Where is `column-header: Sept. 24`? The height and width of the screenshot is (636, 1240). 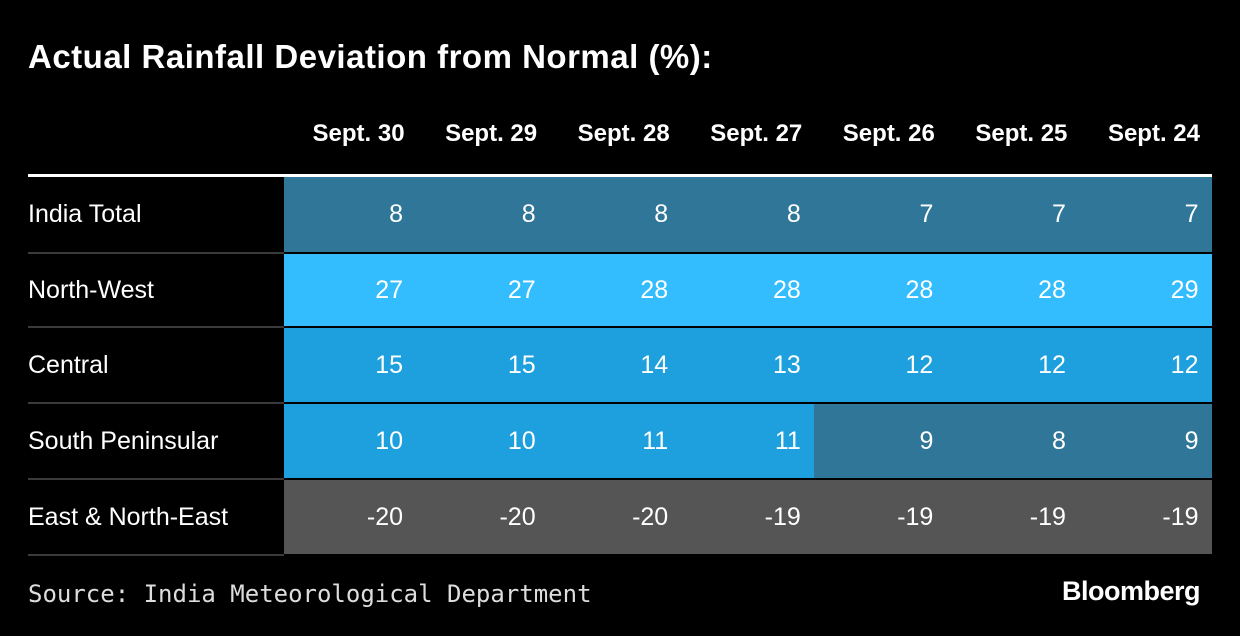 column-header: Sept. 24 is located at coordinates (1153, 133).